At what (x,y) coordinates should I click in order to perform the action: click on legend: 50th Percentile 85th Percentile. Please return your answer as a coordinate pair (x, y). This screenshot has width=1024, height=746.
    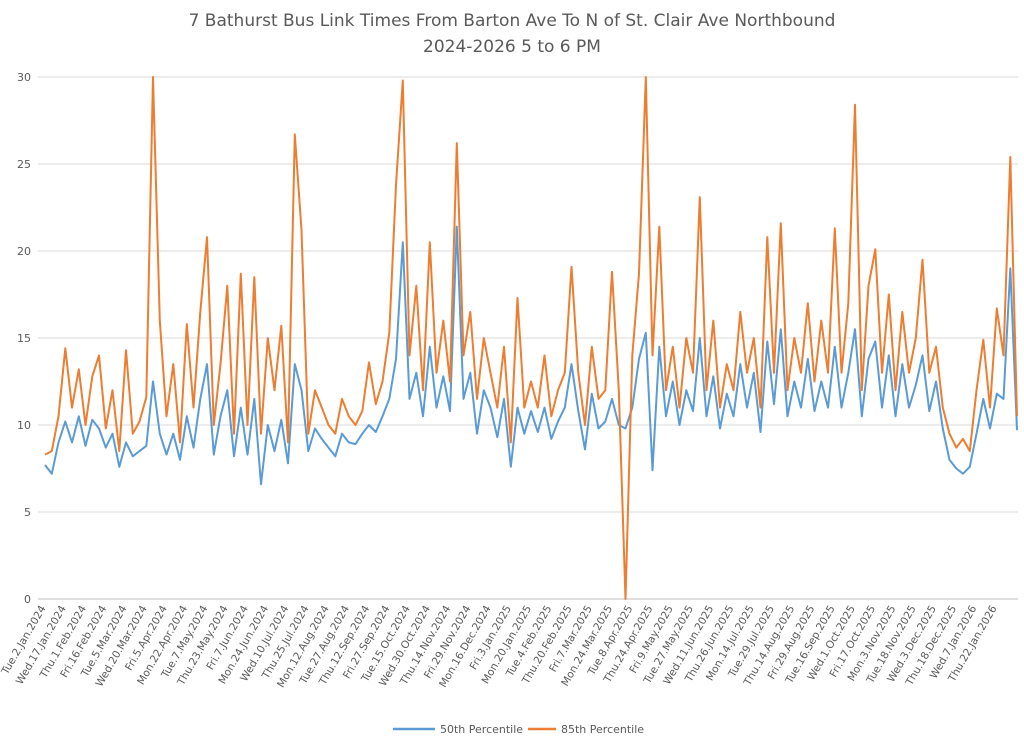
    Looking at the image, I should click on (518, 729).